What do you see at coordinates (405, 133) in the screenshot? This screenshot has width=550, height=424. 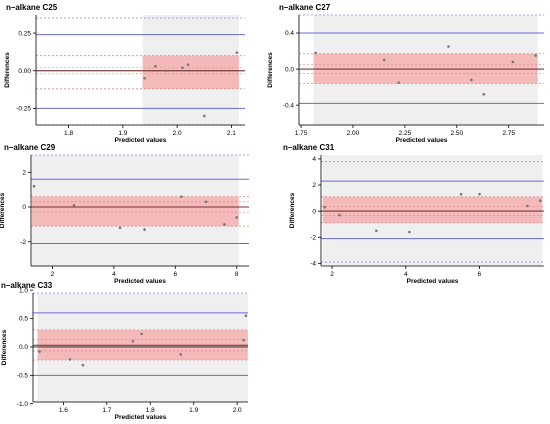 I see `x-tick-label: 2.25` at bounding box center [405, 133].